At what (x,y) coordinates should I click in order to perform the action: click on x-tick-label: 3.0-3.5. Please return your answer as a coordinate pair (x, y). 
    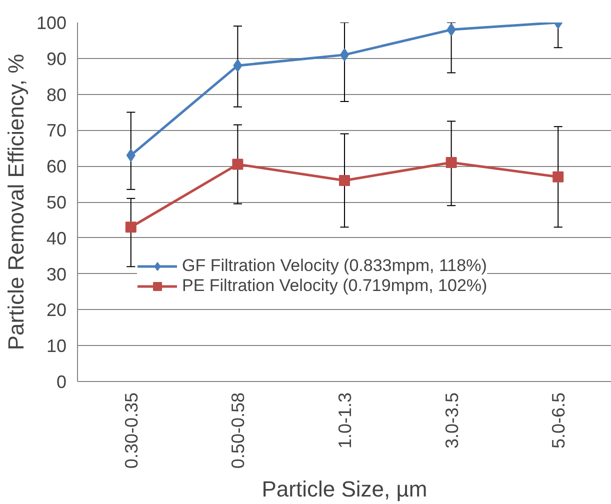
    Looking at the image, I should click on (452, 420).